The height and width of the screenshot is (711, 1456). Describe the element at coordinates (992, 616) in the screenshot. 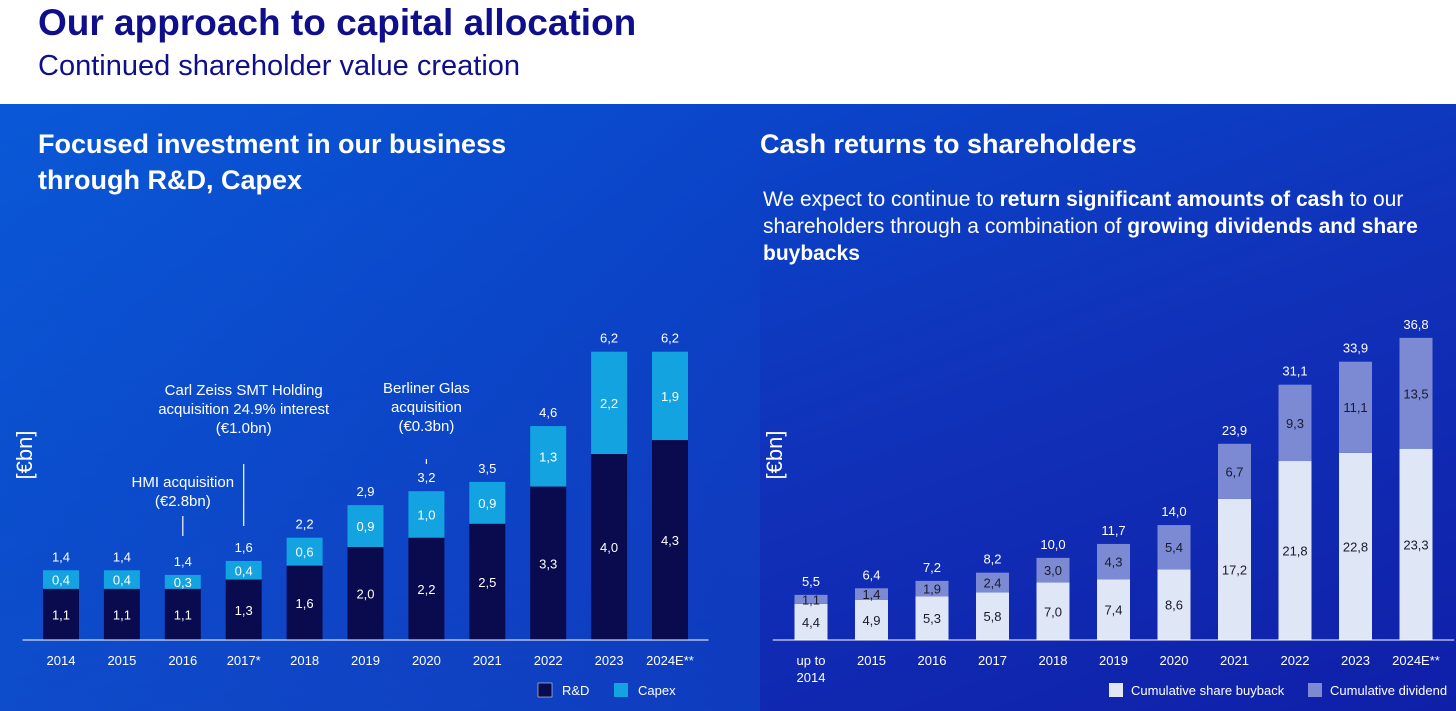

I see `right-label-cumulativesharebuyback: 5,8` at that location.